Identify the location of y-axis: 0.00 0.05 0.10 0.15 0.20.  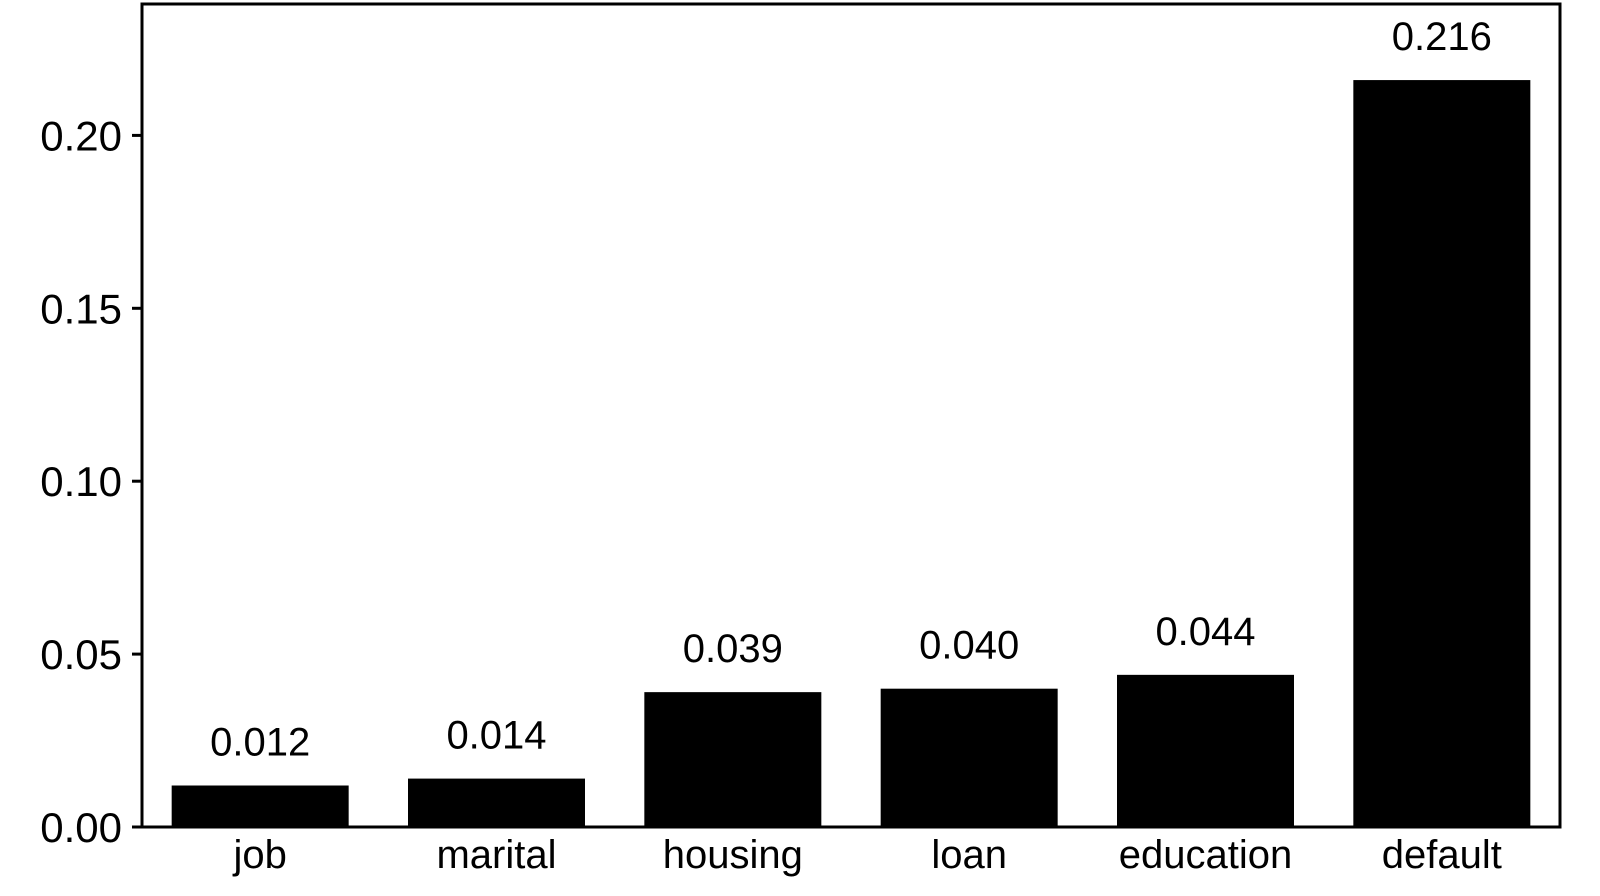
(91, 481).